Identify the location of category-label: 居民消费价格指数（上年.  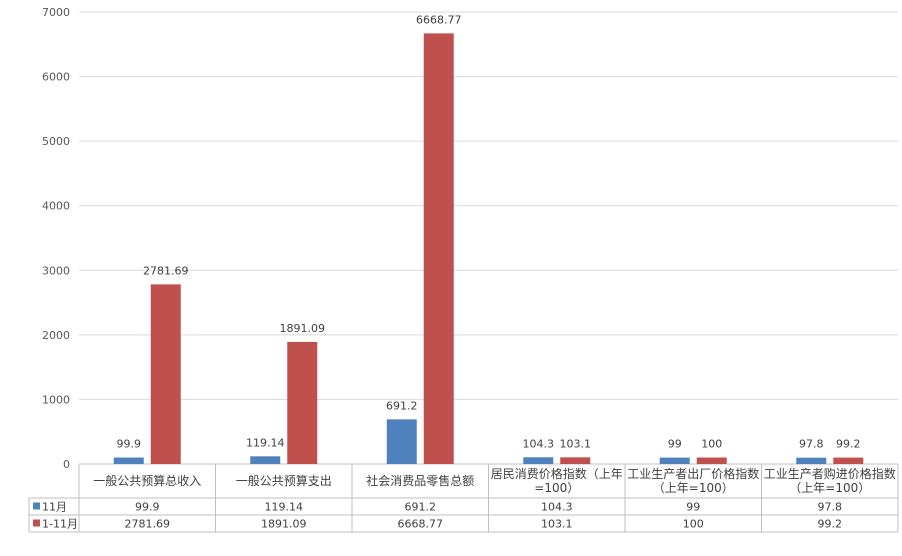
(557, 473).